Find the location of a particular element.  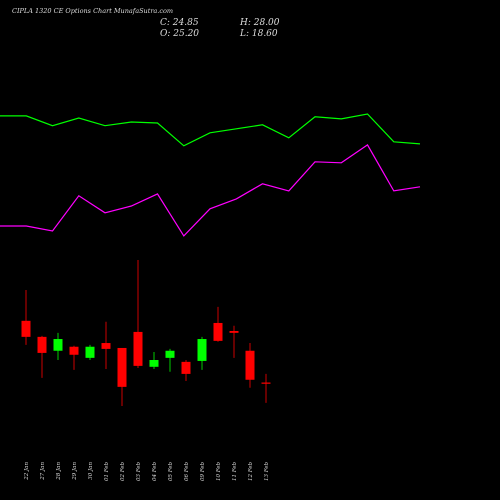

stat: C: 24.85 is located at coordinates (179, 23).